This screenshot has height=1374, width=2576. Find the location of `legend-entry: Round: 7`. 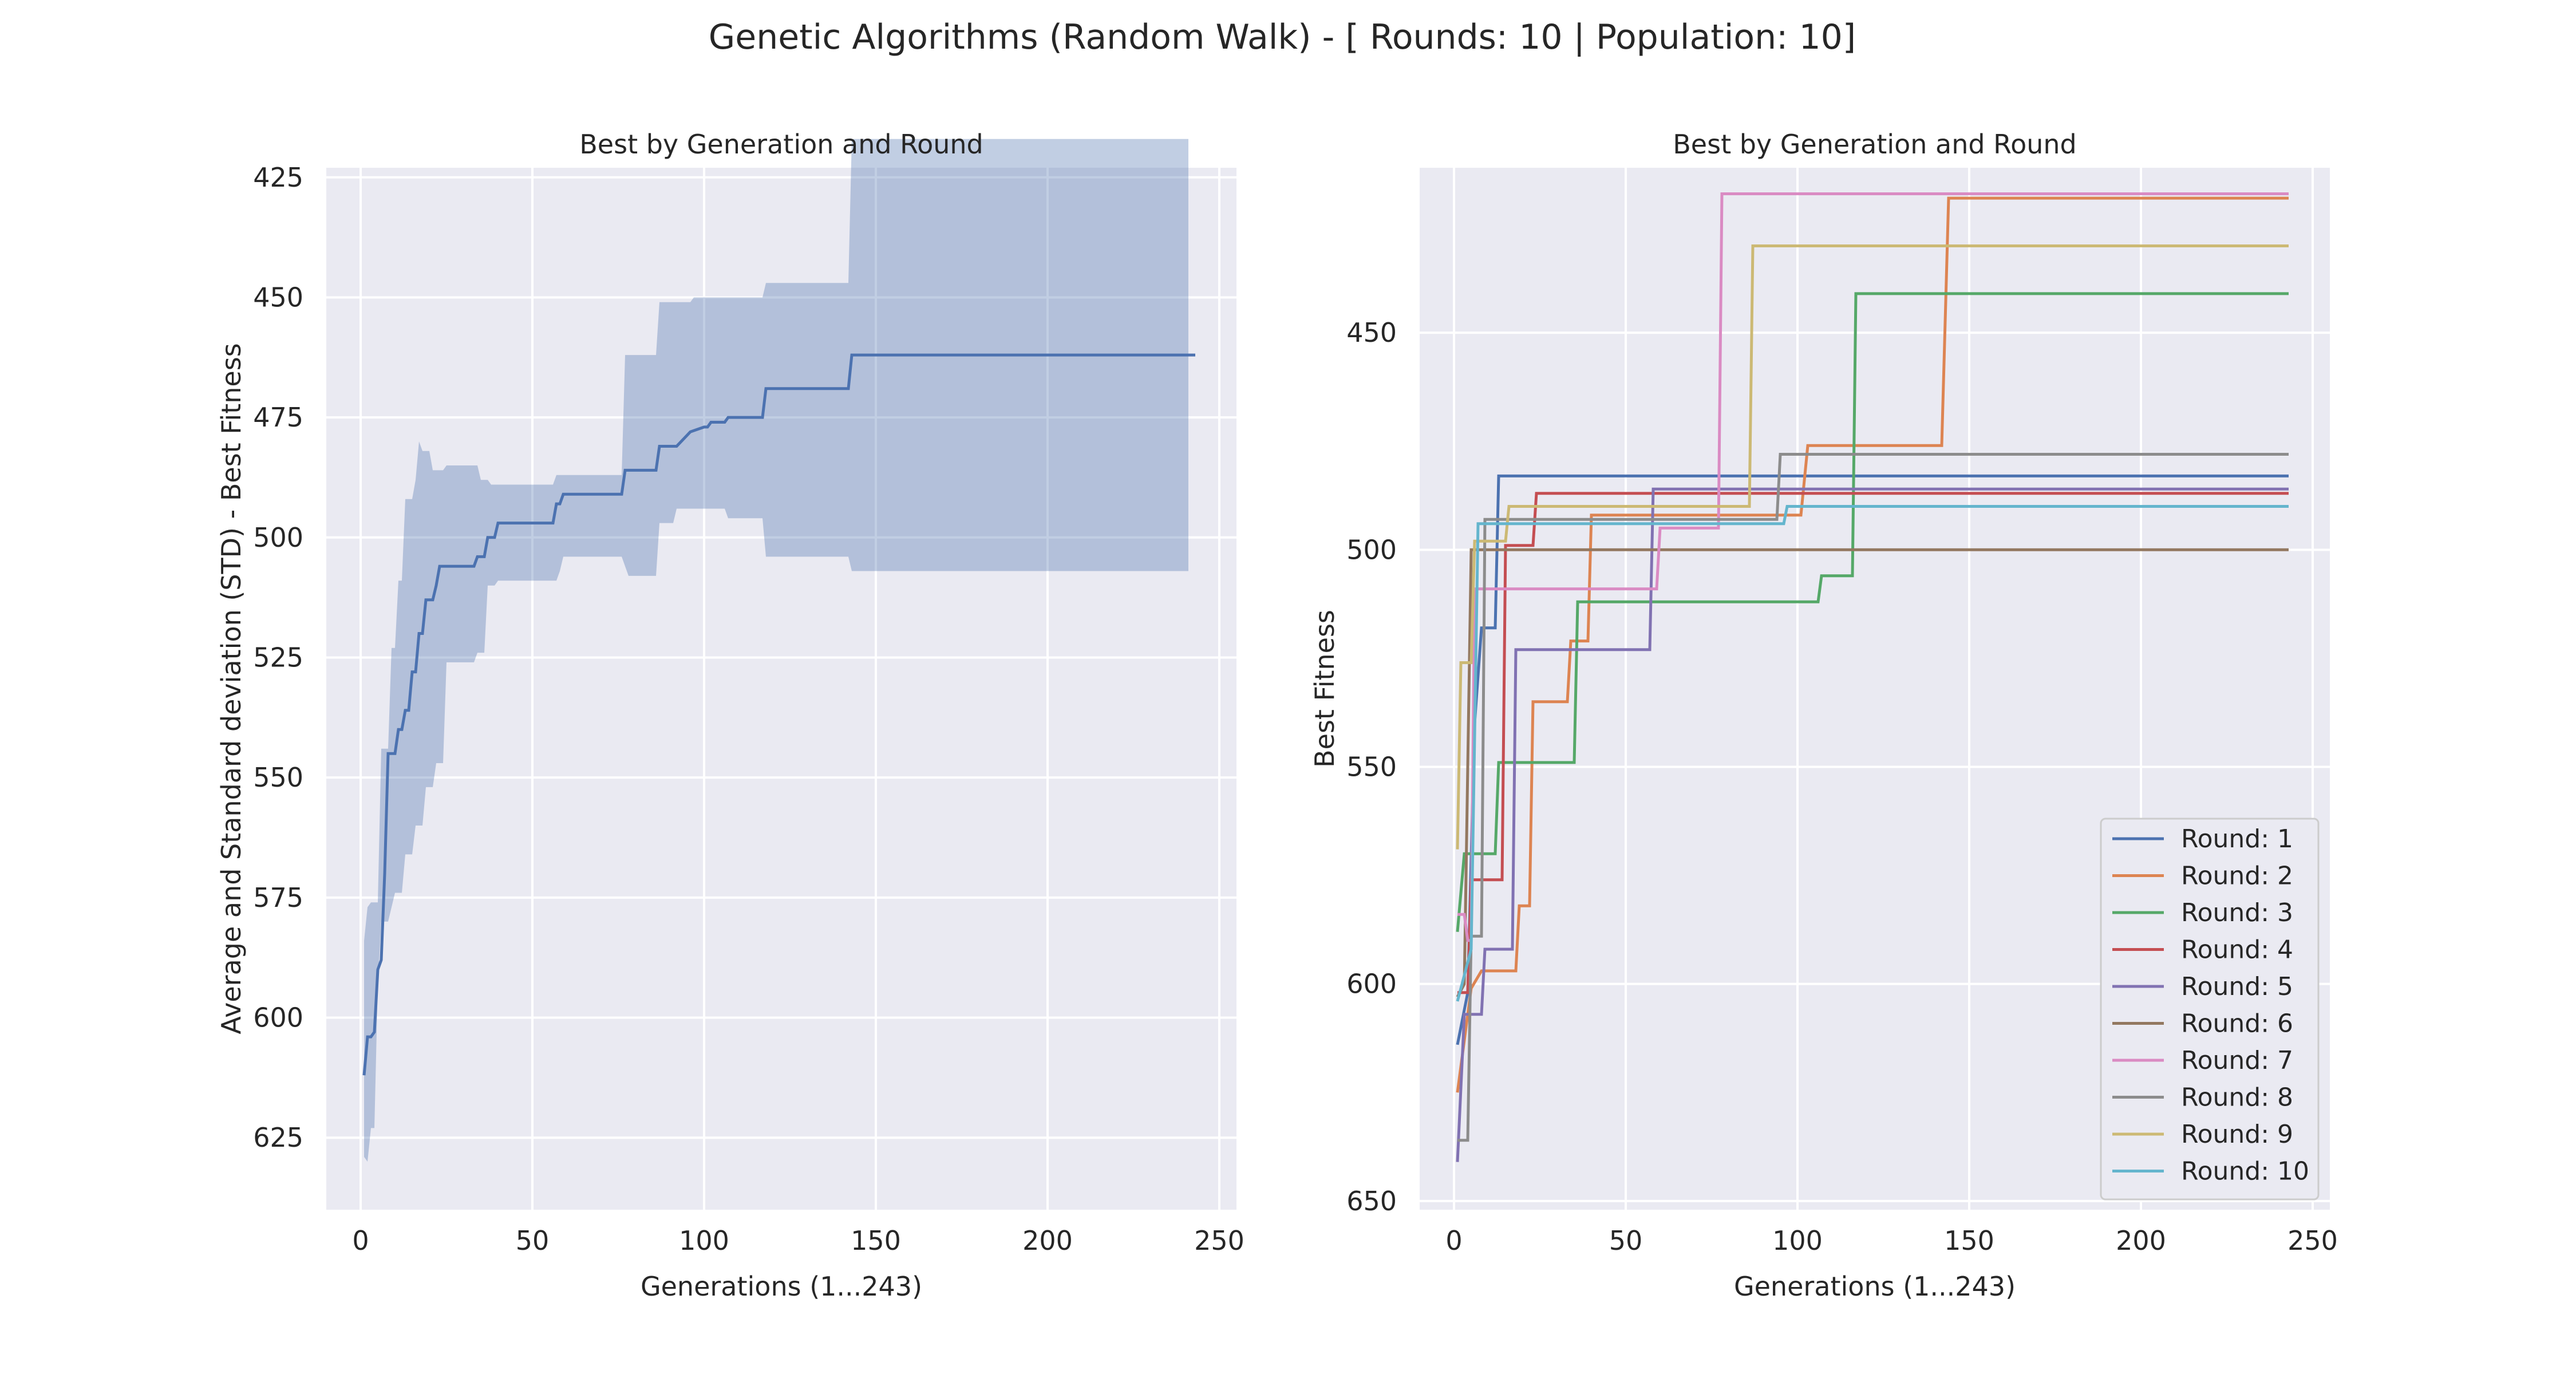

legend-entry: Round: 7 is located at coordinates (2237, 1060).